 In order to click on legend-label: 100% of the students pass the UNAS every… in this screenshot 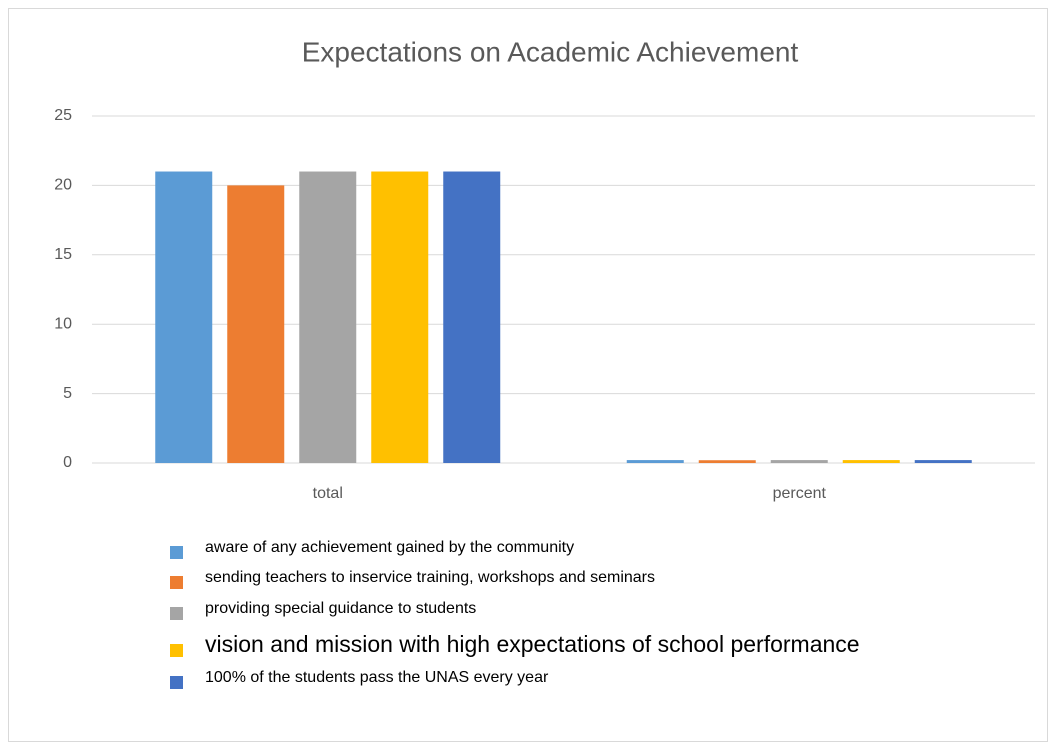, I will do `click(377, 677)`.